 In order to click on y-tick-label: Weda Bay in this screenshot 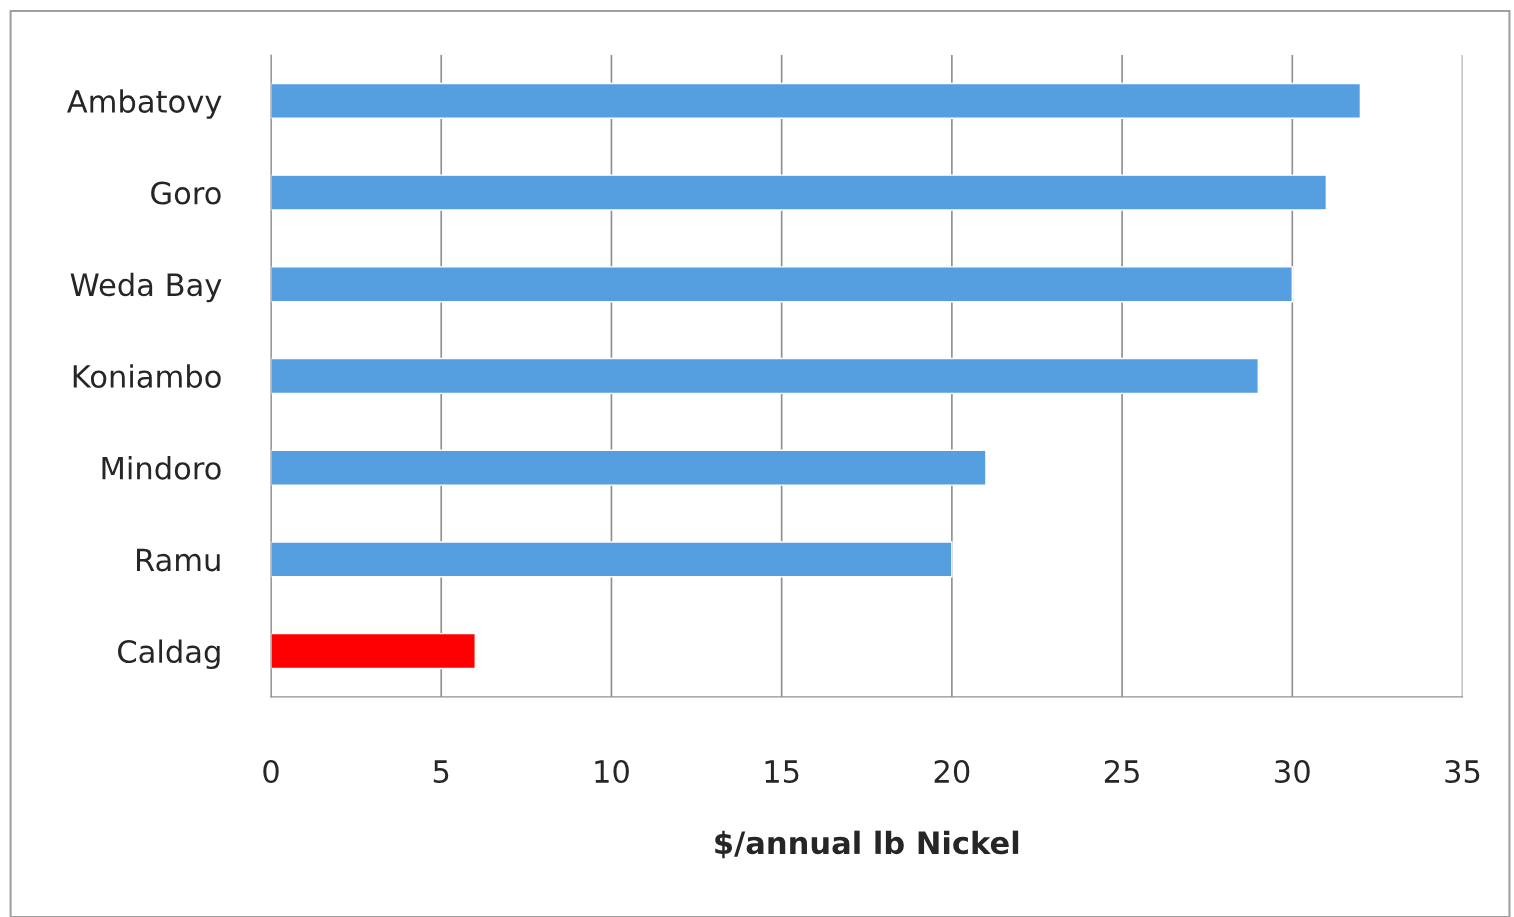, I will do `click(146, 287)`.